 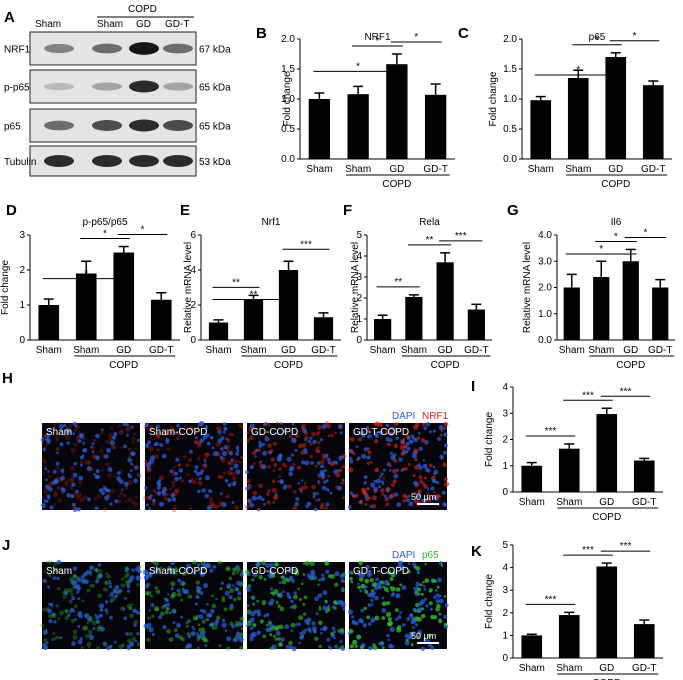 What do you see at coordinates (355, 287) in the screenshot?
I see `y-axis-label: Relative mRNA level` at bounding box center [355, 287].